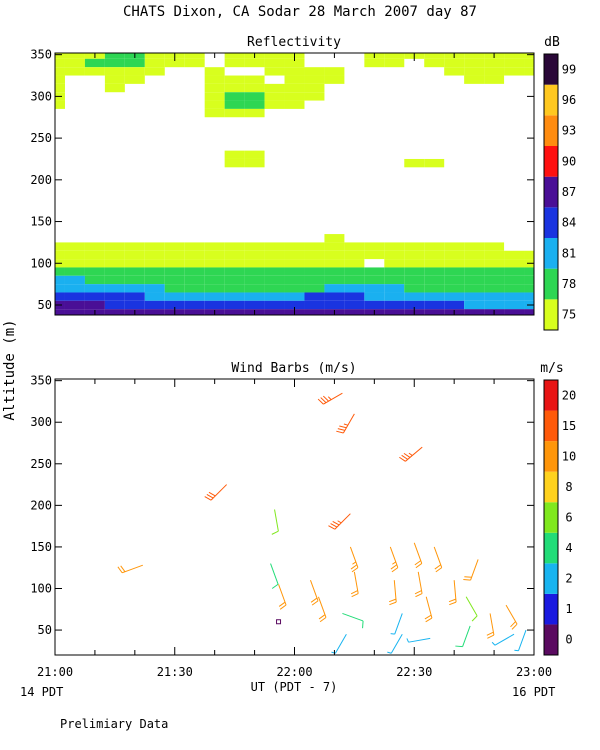  I want to click on colorbar-label: 75, so click(569, 315).